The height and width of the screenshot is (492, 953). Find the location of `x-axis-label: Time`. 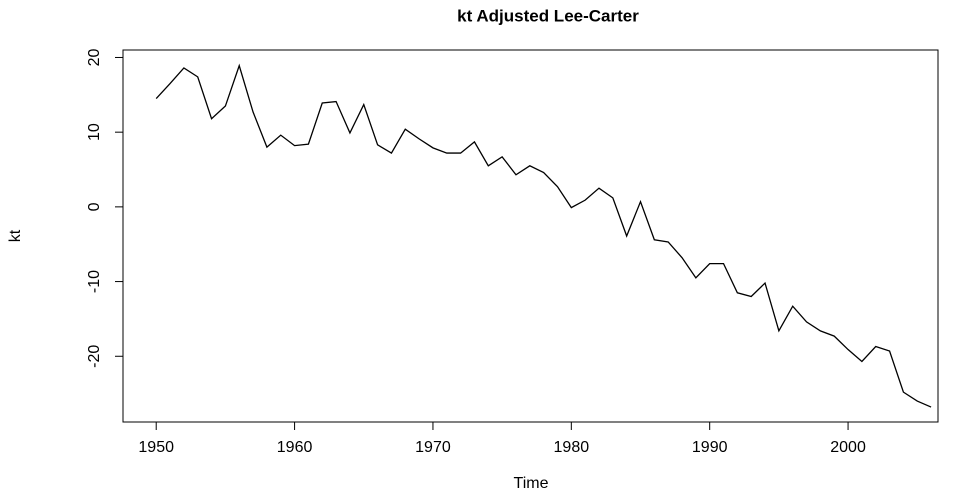

x-axis-label: Time is located at coordinates (531, 483).